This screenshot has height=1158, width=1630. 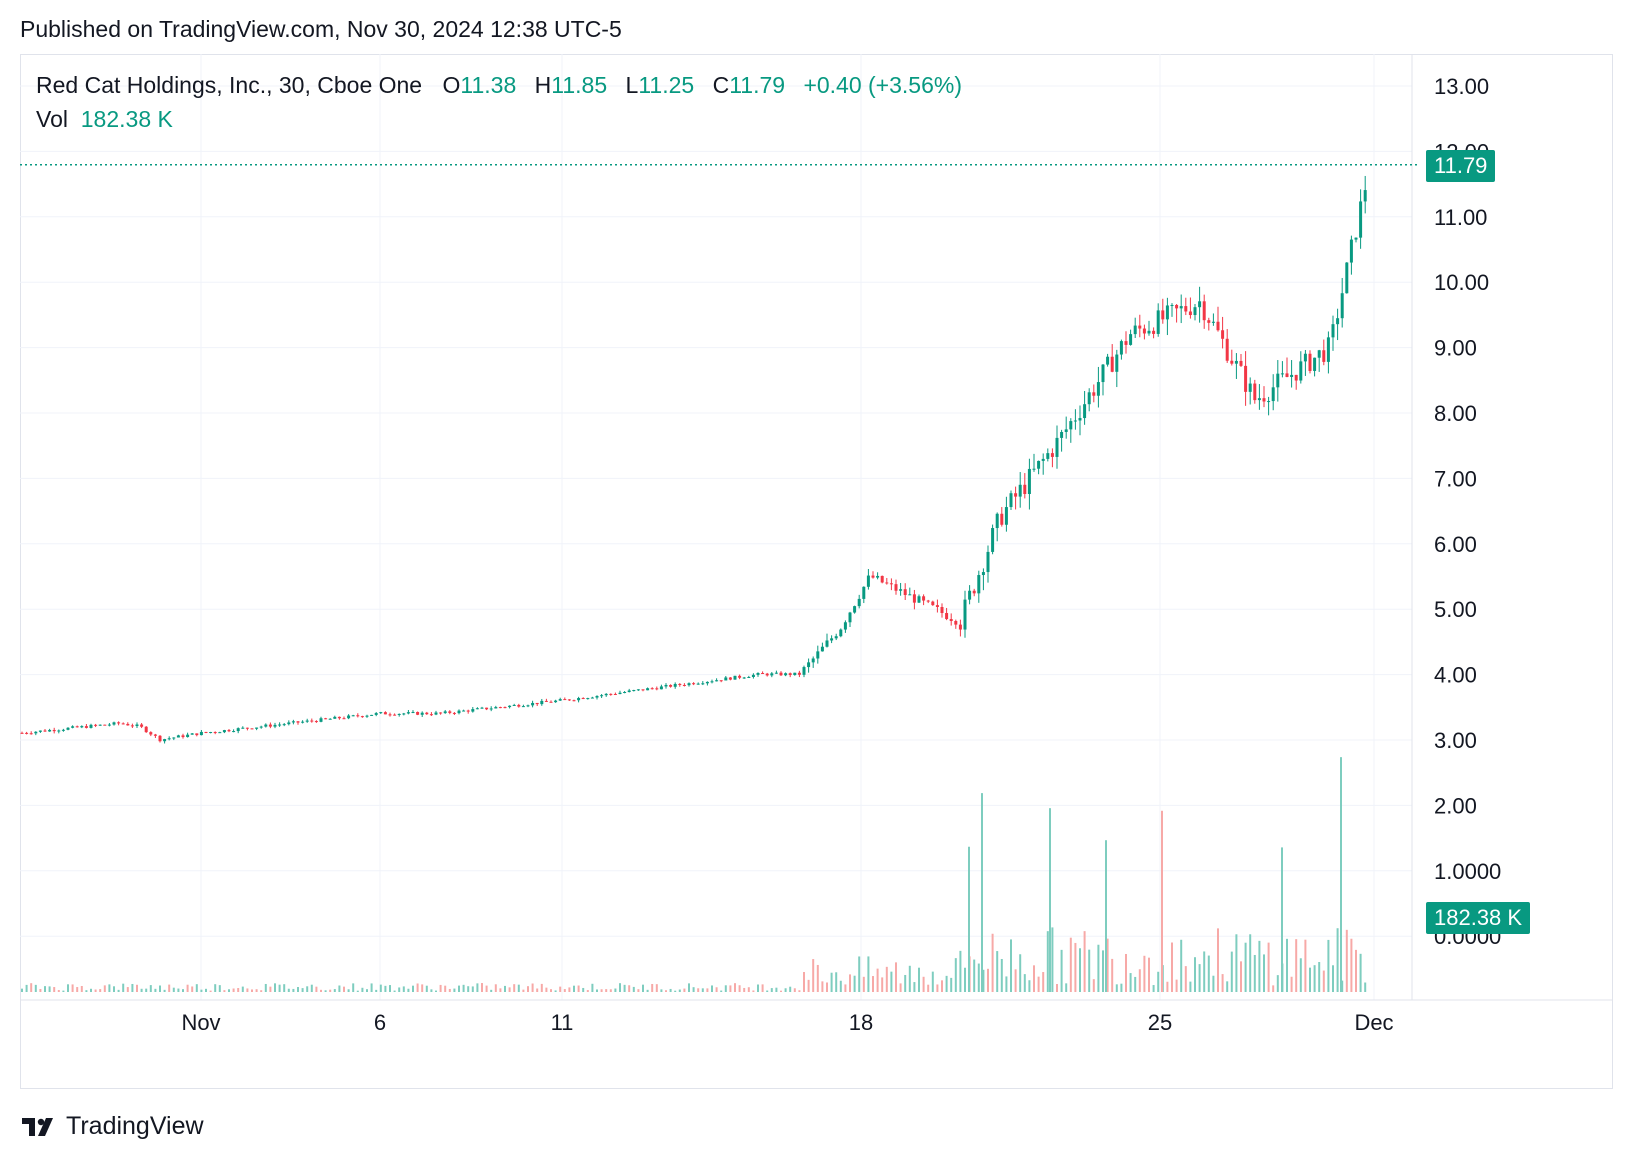 What do you see at coordinates (1455, 544) in the screenshot?
I see `y-tick-label: 6.00` at bounding box center [1455, 544].